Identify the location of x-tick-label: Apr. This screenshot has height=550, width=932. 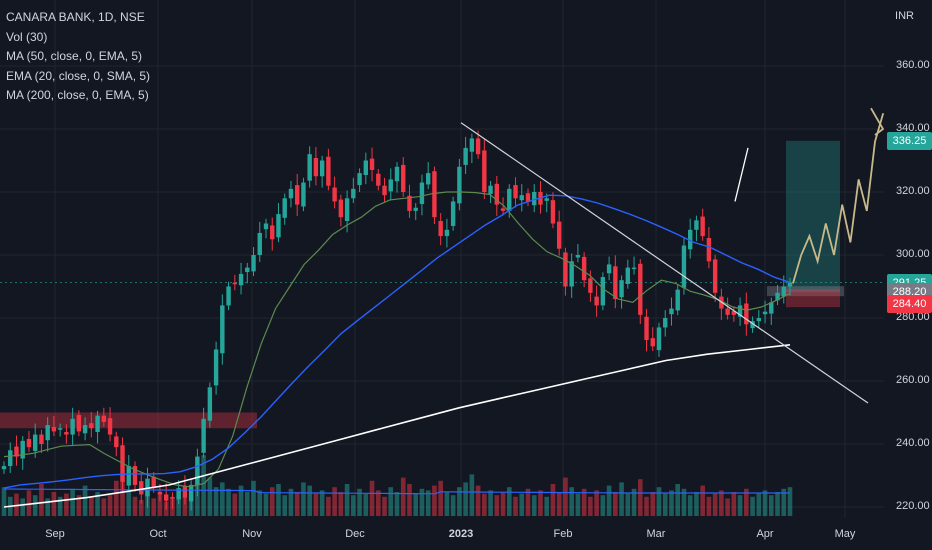
(765, 534).